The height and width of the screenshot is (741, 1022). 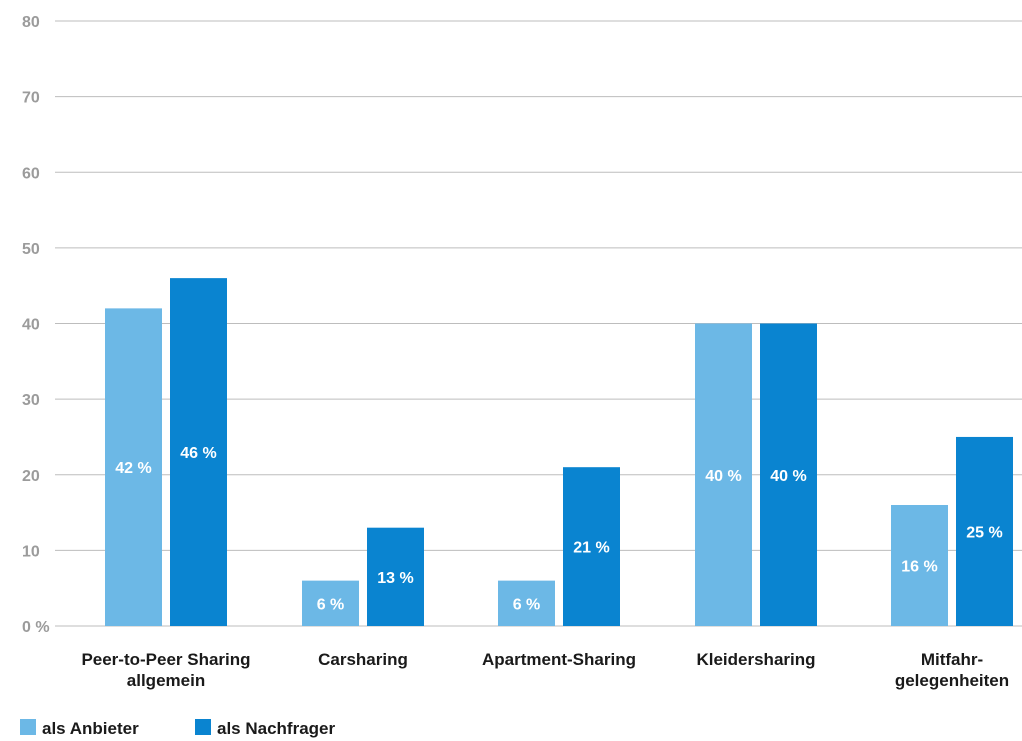 I want to click on bar-value-label: 21 %, so click(x=591, y=548).